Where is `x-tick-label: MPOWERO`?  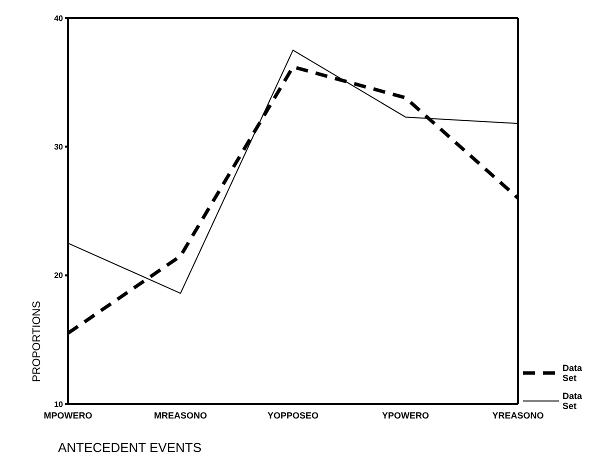
x-tick-label: MPOWERO is located at coordinates (68, 415).